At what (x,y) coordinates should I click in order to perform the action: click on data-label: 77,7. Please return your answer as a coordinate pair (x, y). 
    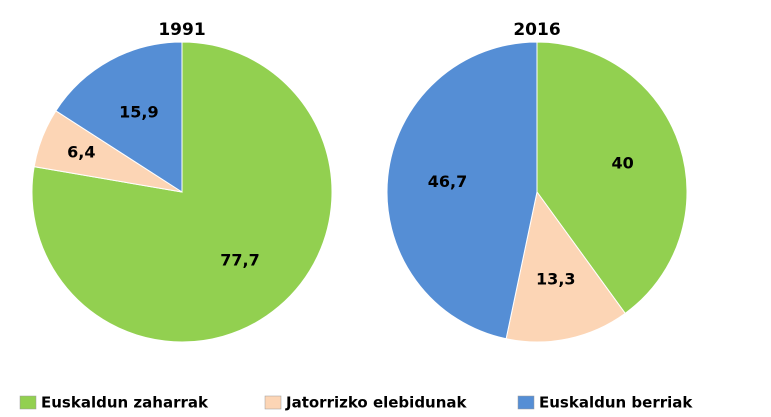
    Looking at the image, I should click on (239, 259).